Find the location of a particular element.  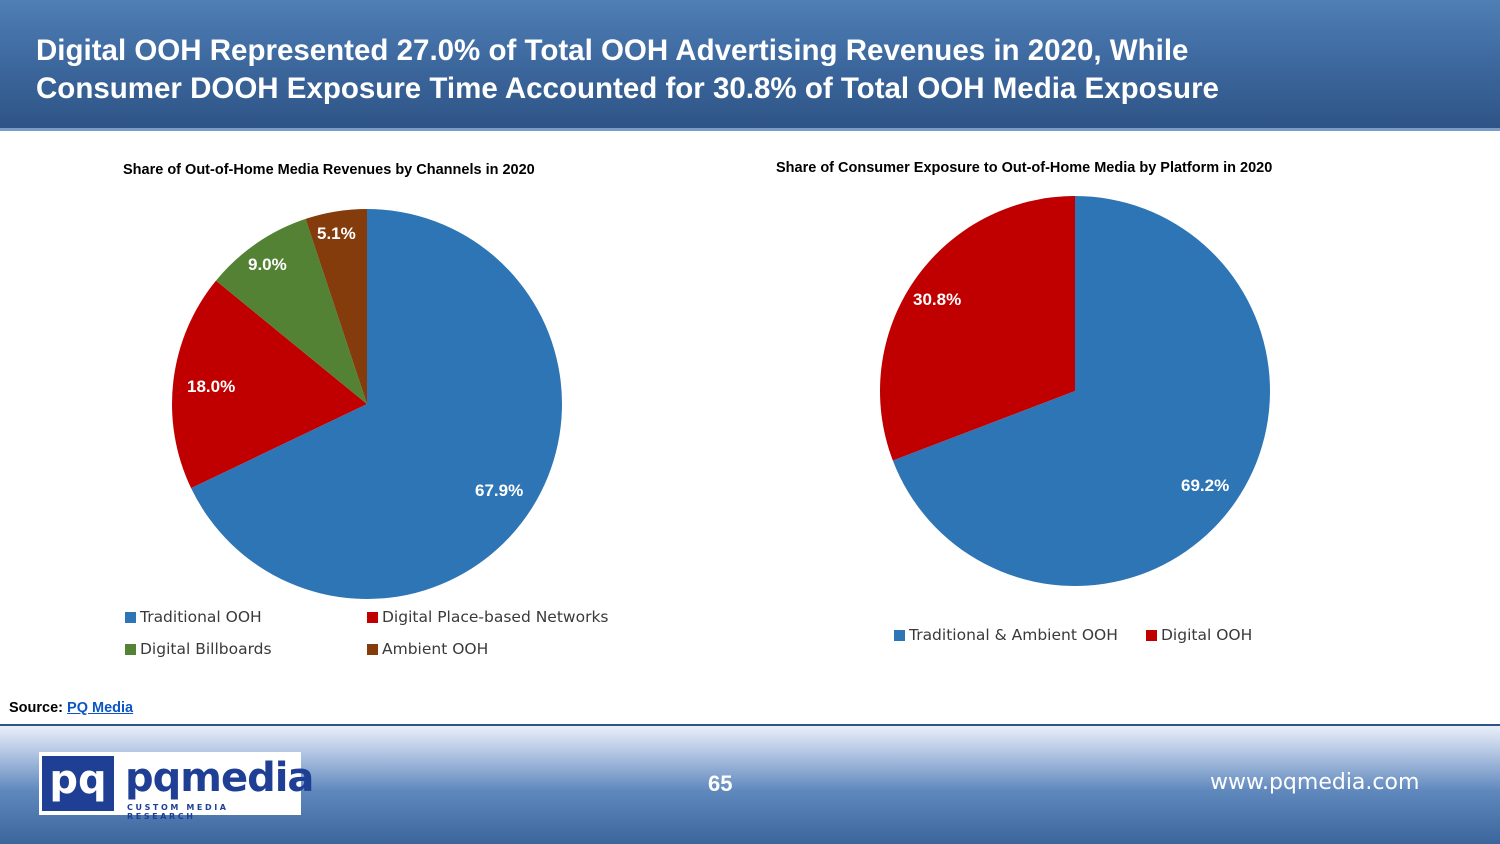

legend-label: Traditional OOH is located at coordinates (201, 617).